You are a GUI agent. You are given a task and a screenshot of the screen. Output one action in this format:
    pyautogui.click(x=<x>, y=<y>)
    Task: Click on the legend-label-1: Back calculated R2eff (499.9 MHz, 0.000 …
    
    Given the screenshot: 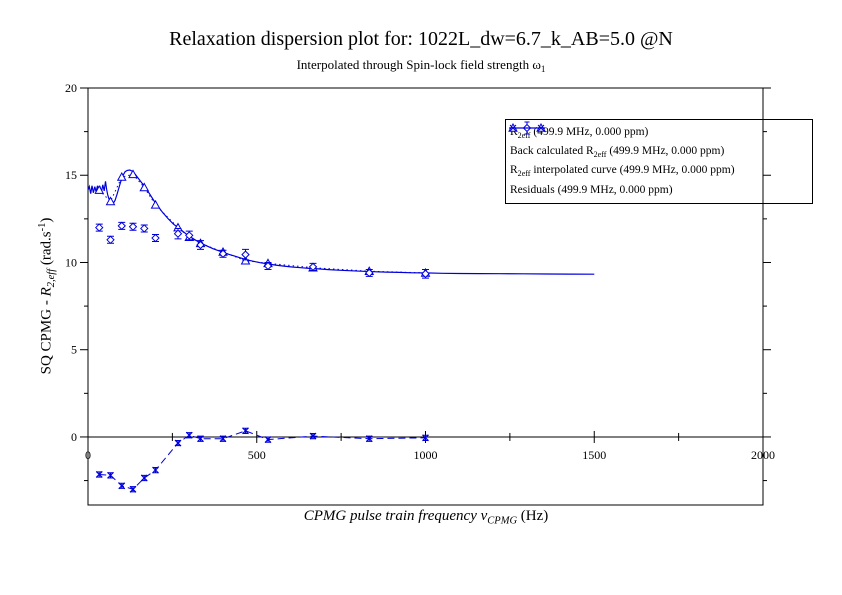 What is the action you would take?
    pyautogui.click(x=617, y=152)
    